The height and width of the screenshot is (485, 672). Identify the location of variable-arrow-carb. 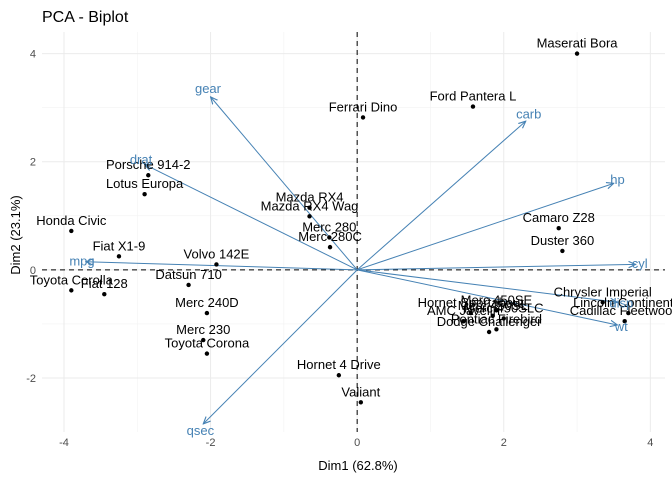
(441, 196).